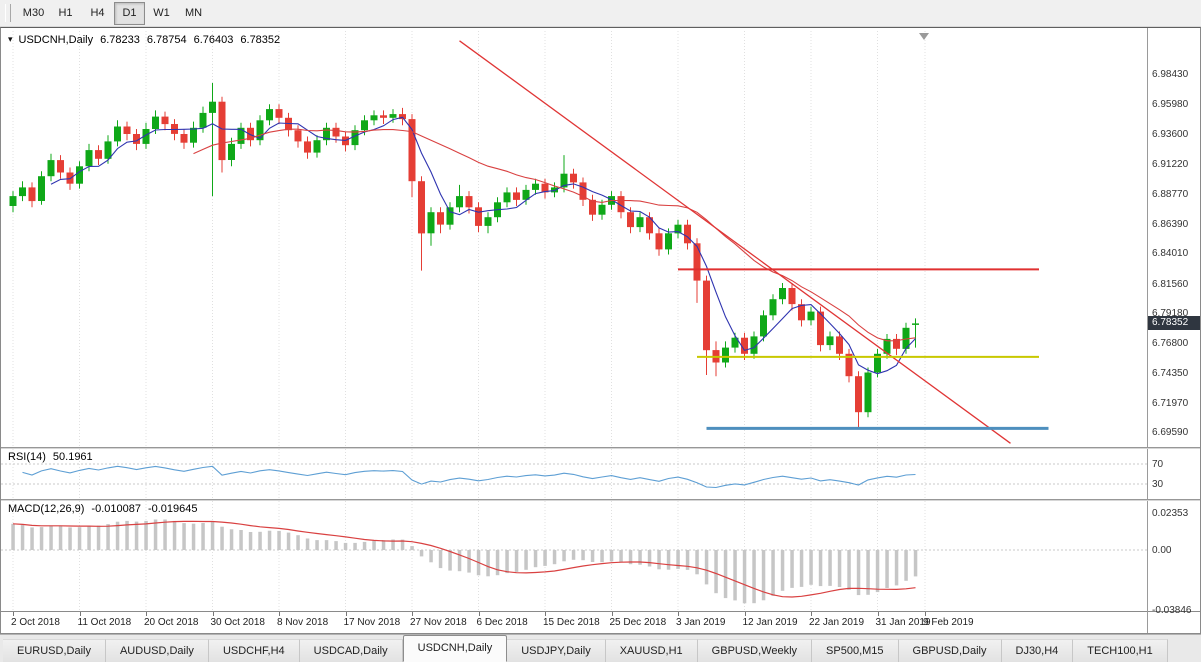 The image size is (1201, 662). I want to click on date-label: 6 Dec 2018, so click(502, 622).